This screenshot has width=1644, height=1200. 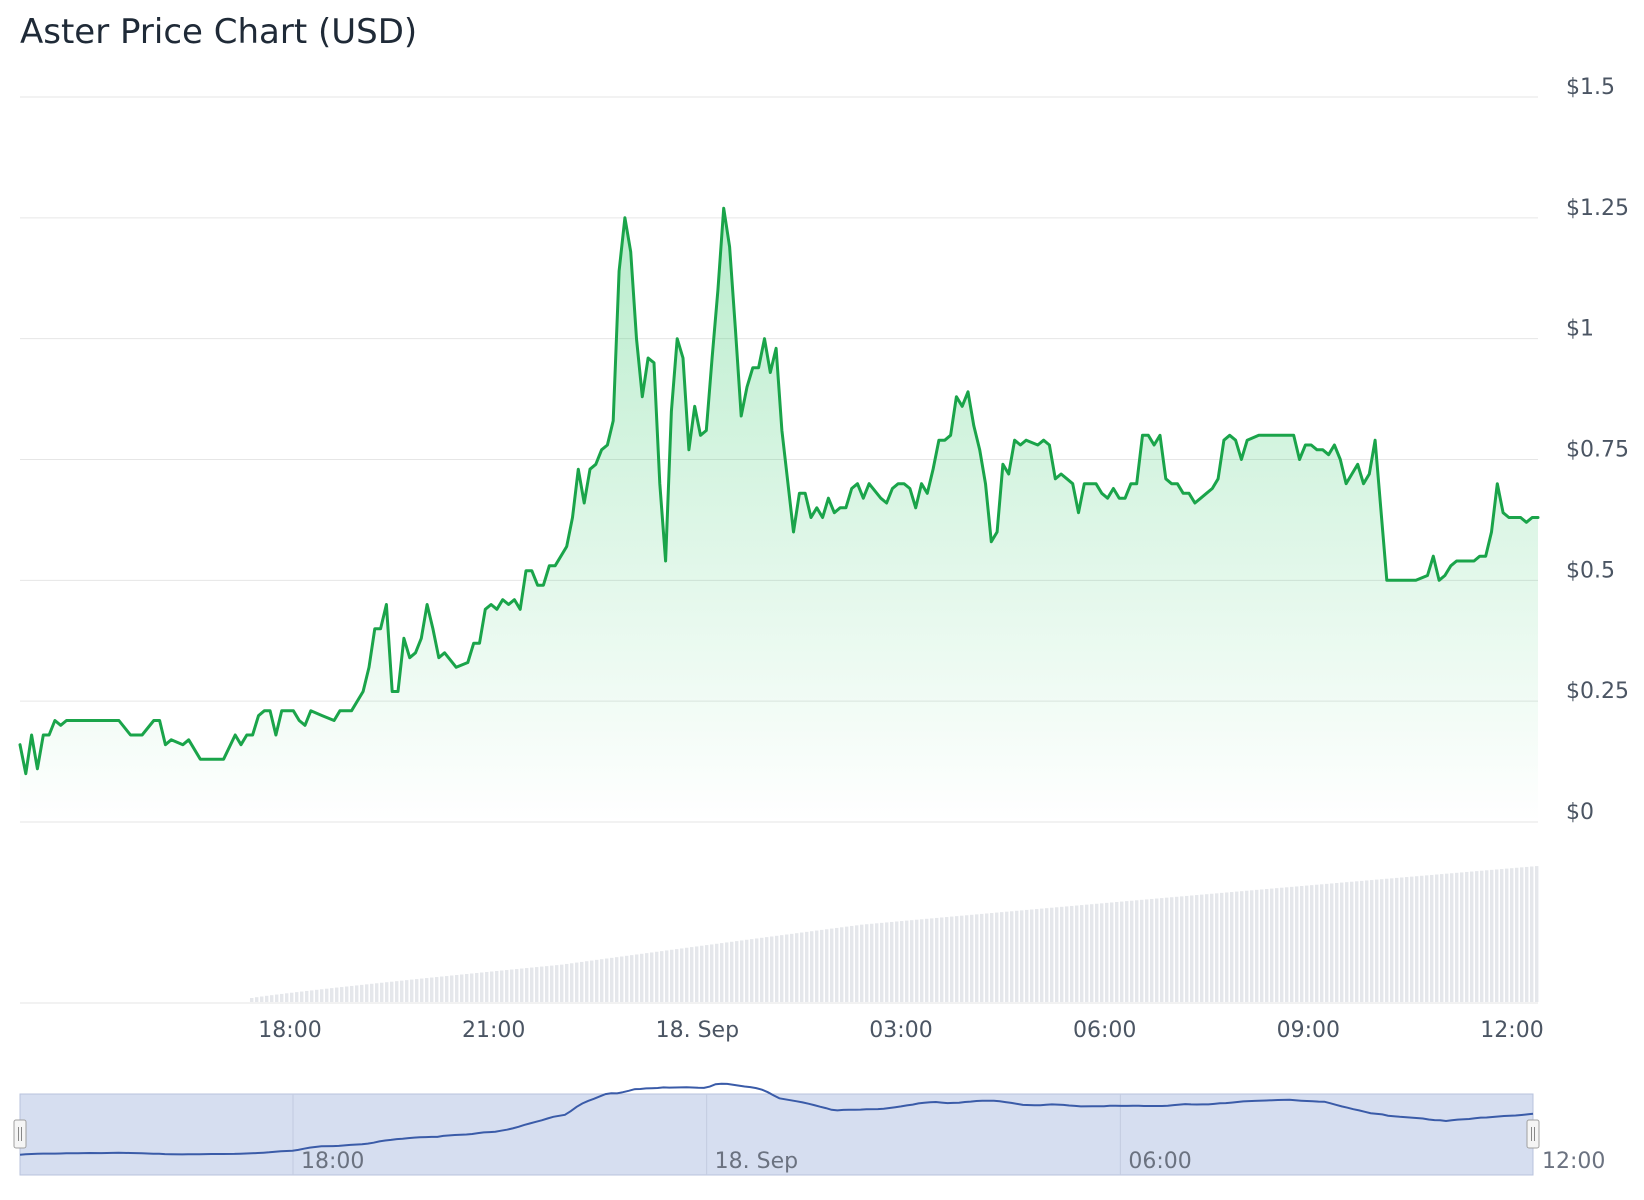 What do you see at coordinates (1104, 1030) in the screenshot?
I see `x-tick-label: 06:00` at bounding box center [1104, 1030].